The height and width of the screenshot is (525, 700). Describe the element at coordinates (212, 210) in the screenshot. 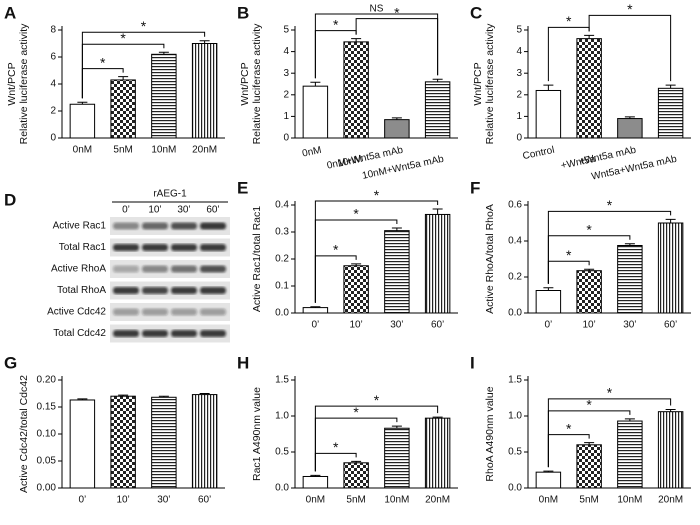

I see `lane-label: 60’` at that location.